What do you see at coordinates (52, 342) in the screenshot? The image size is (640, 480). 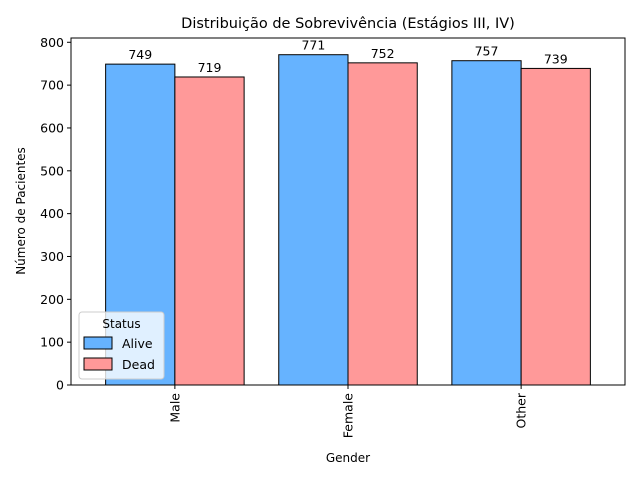 I see `y-tick-label: 100` at bounding box center [52, 342].